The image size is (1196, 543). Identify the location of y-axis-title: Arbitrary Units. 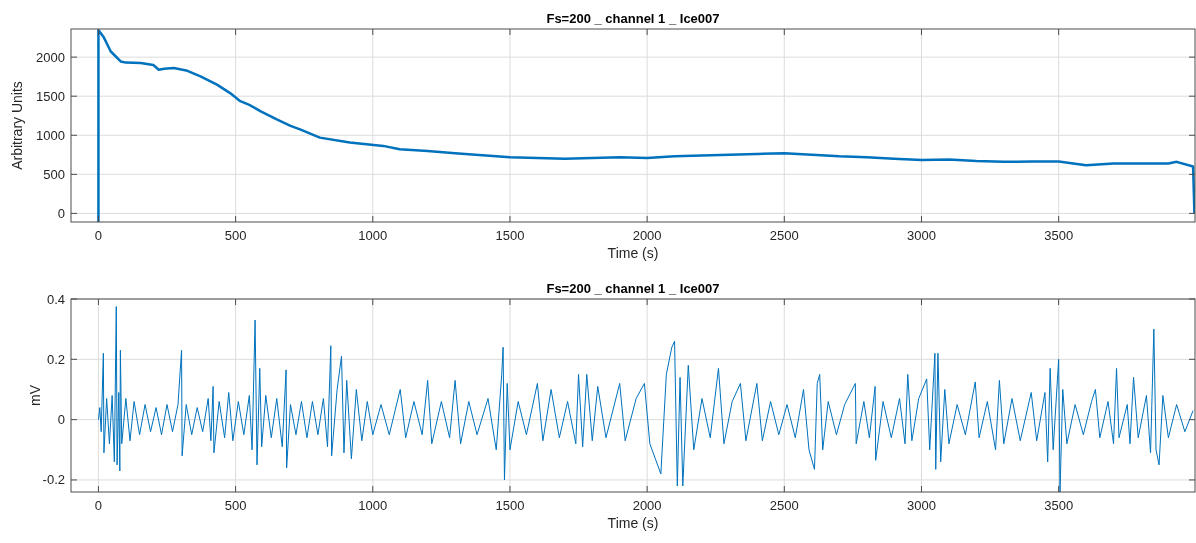
(17, 125).